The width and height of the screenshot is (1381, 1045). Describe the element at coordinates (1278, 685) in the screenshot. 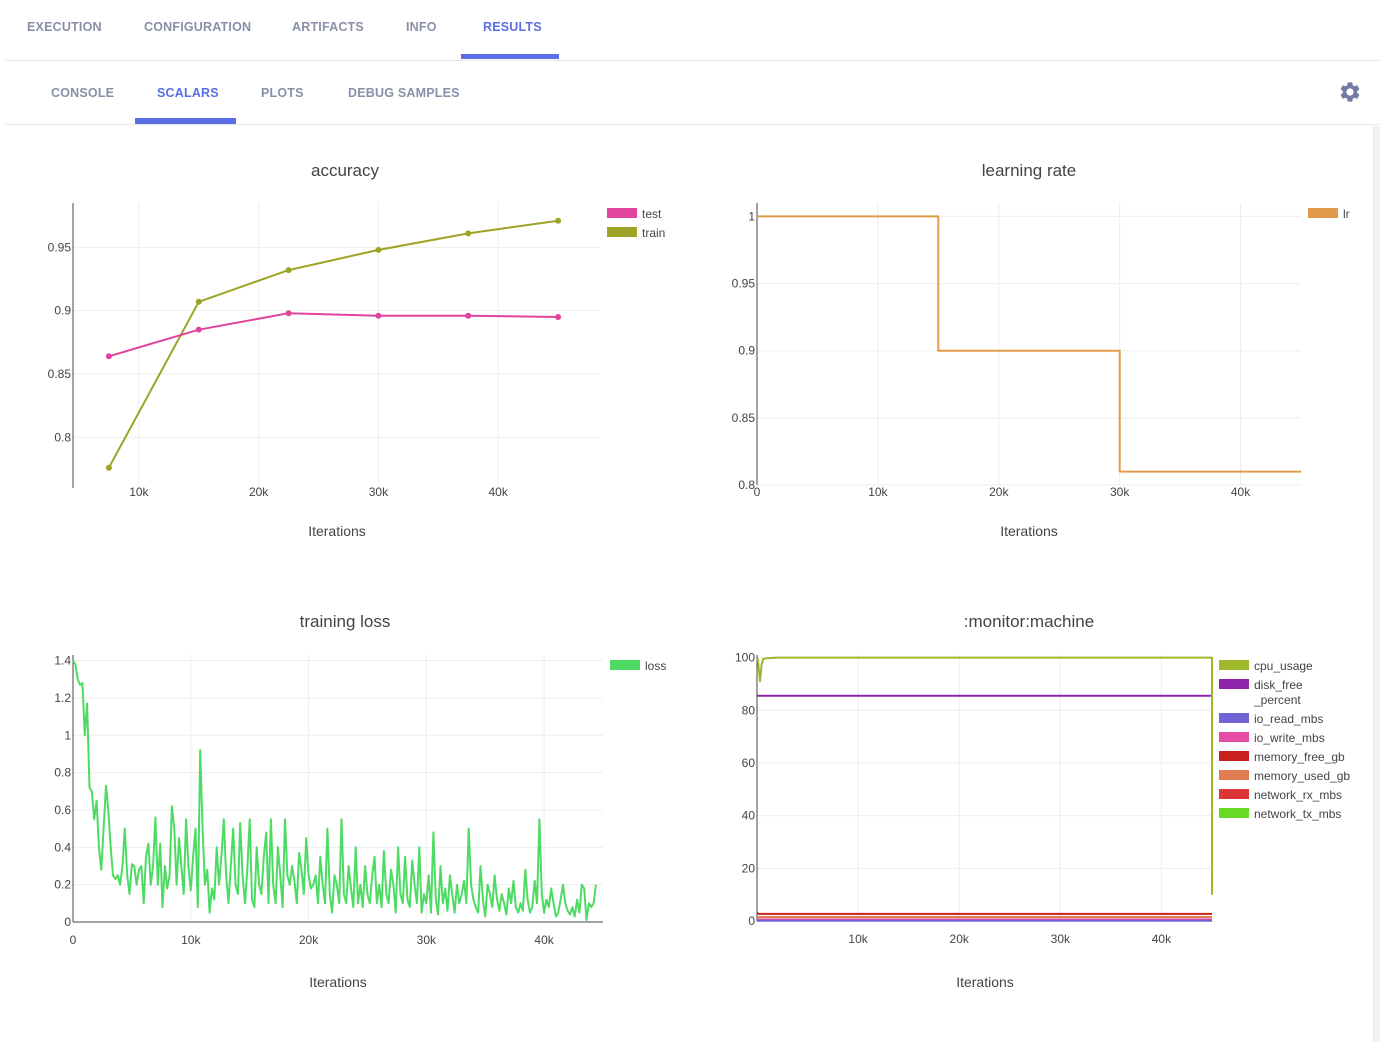

I see `legend-label: disk_free` at that location.